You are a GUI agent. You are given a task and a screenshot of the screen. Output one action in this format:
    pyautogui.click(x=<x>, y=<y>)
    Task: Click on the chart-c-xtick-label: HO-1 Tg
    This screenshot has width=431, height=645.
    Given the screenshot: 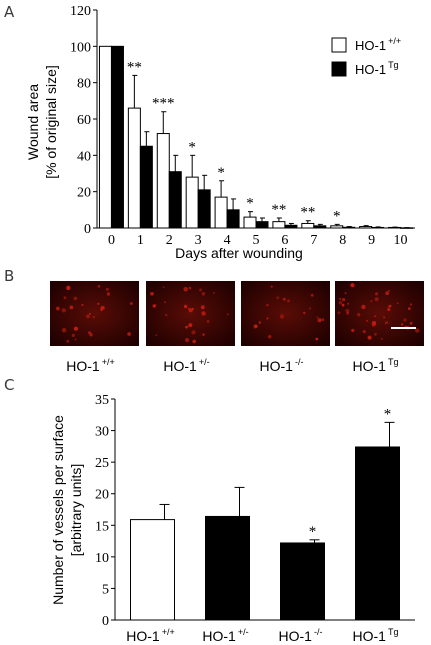 What is the action you would take?
    pyautogui.click(x=376, y=635)
    